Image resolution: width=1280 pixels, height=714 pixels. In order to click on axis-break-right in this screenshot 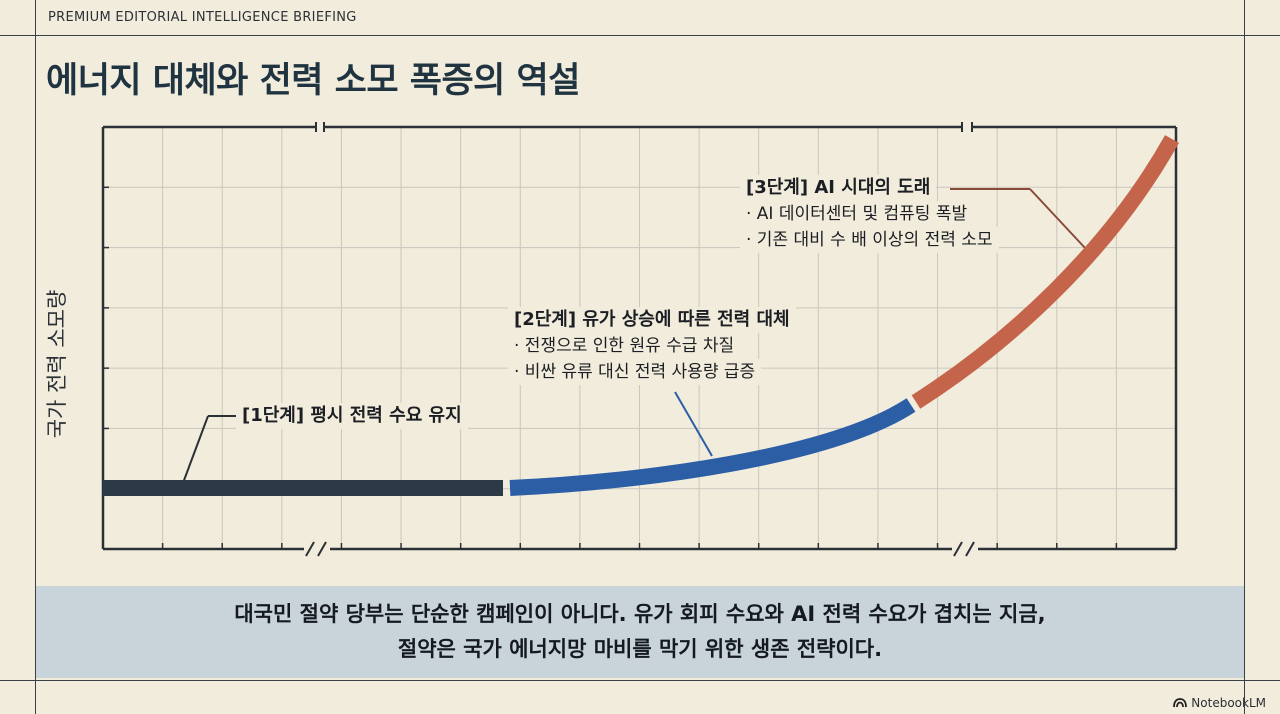, I will do `click(965, 549)`.